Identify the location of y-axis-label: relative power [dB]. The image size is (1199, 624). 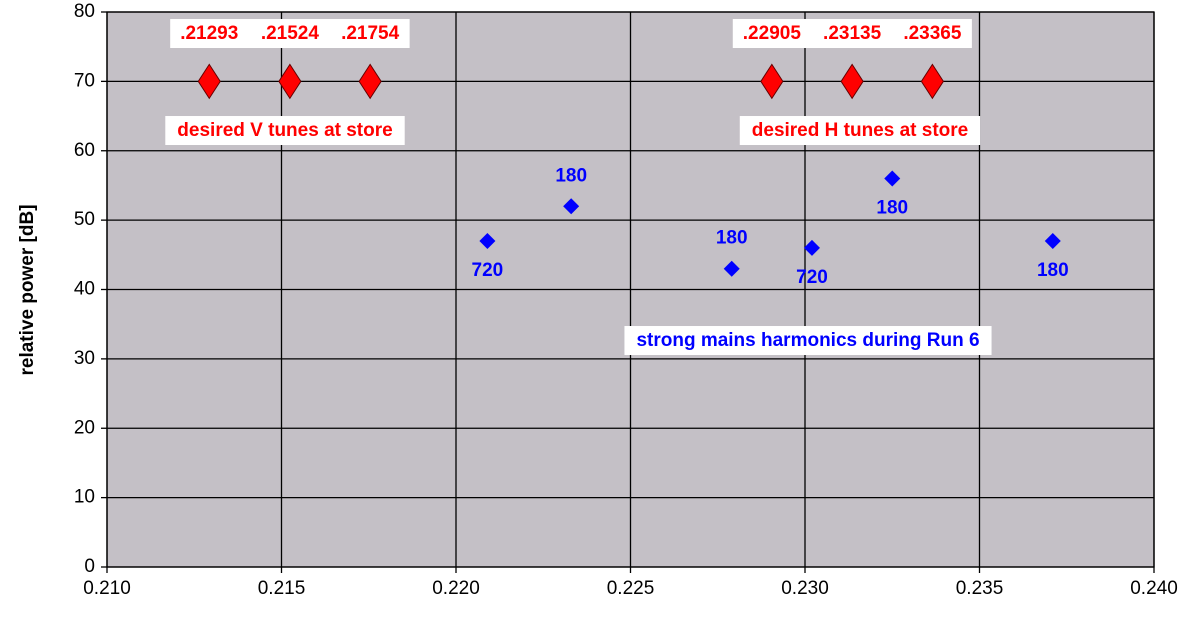
(27, 289).